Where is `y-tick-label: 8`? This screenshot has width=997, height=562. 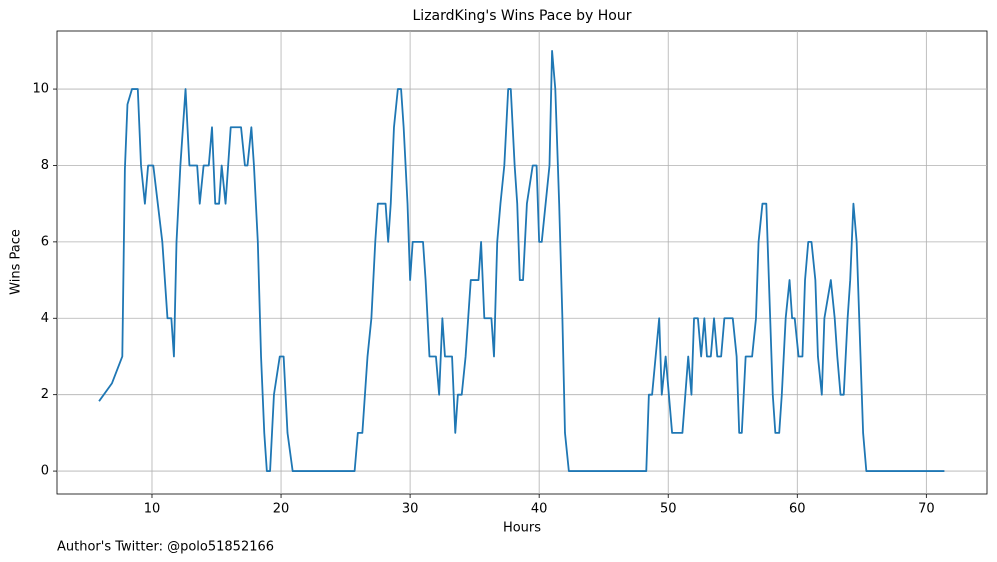 y-tick-label: 8 is located at coordinates (45, 165).